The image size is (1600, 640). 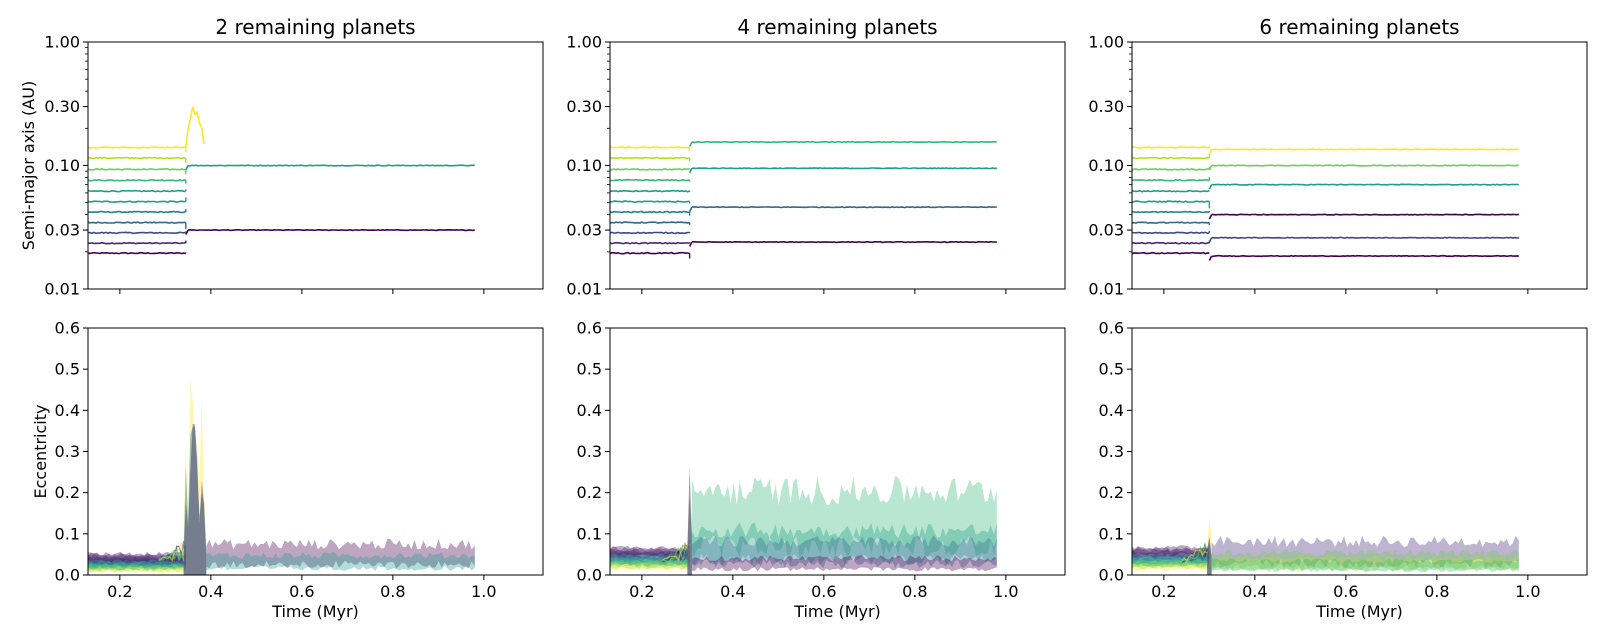 What do you see at coordinates (1106, 289) in the screenshot?
I see `y-tick-label: 0.01` at bounding box center [1106, 289].